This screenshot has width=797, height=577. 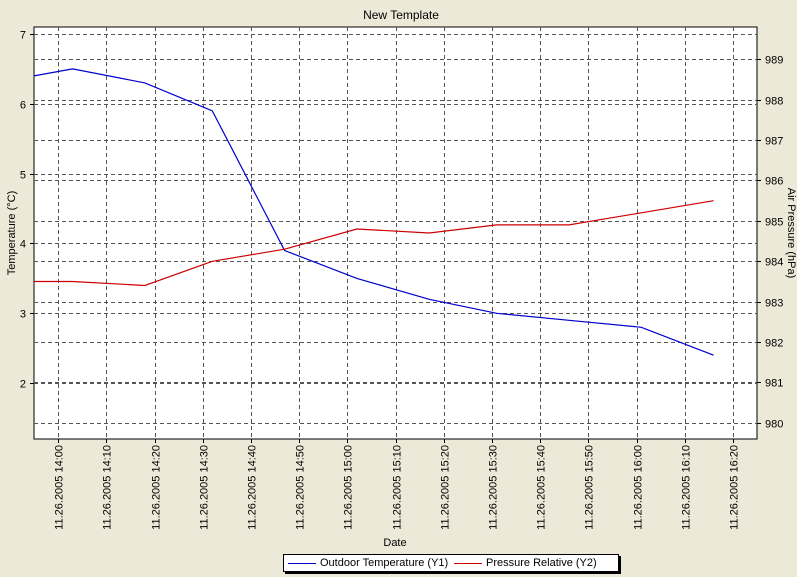 I want to click on x-tick-label: 11.26.2005 14:10, so click(x=108, y=487).